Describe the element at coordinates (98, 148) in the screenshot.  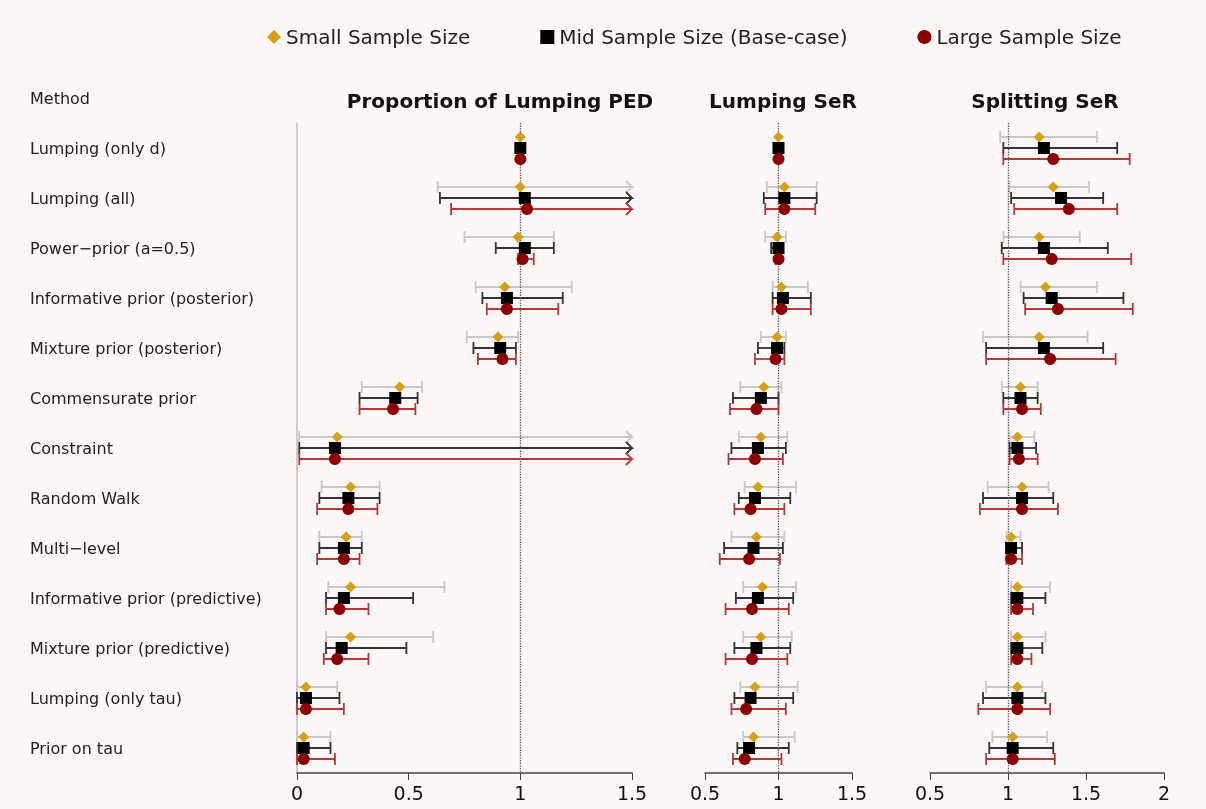
I see `y-tick-label: Lumping (only d)` at that location.